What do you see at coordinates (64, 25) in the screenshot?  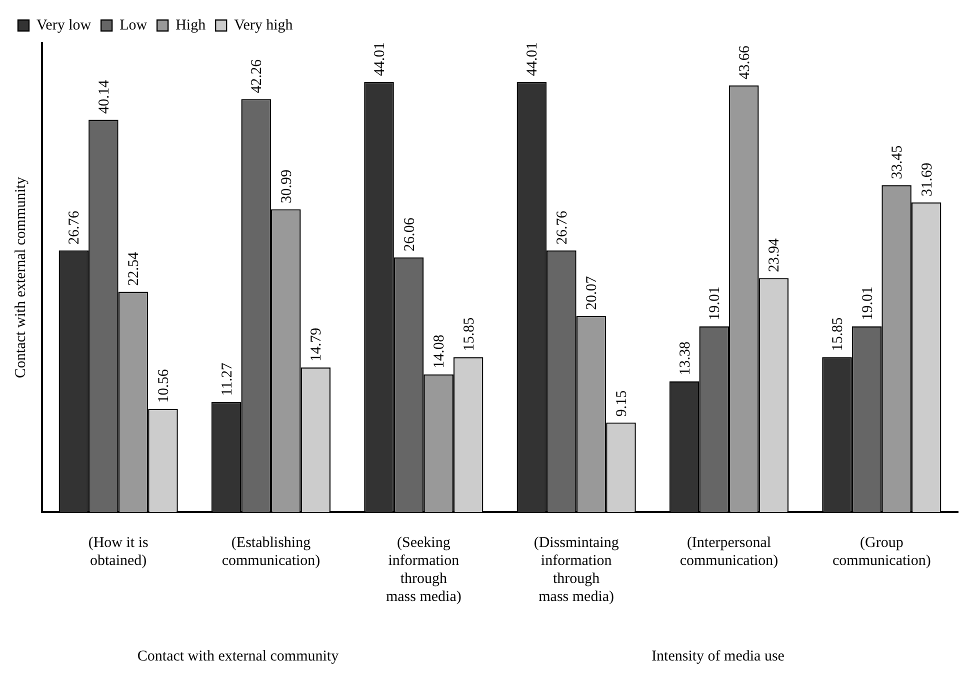 I see `legend-label: Very low` at bounding box center [64, 25].